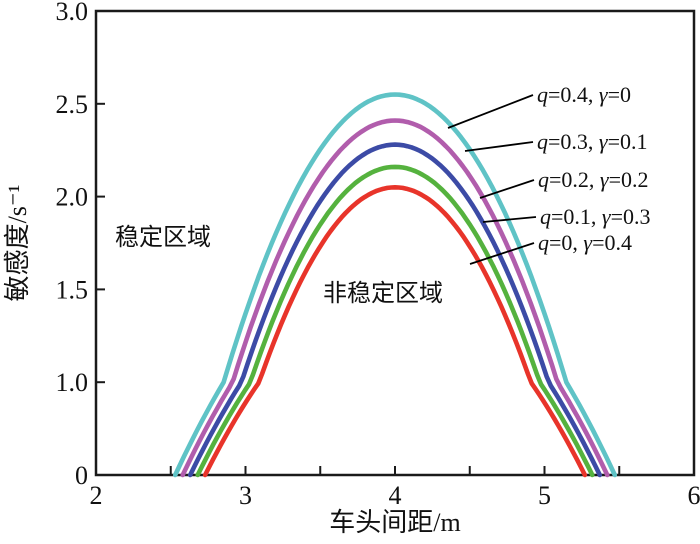  I want to click on x-tick-label: 5, so click(544, 495).